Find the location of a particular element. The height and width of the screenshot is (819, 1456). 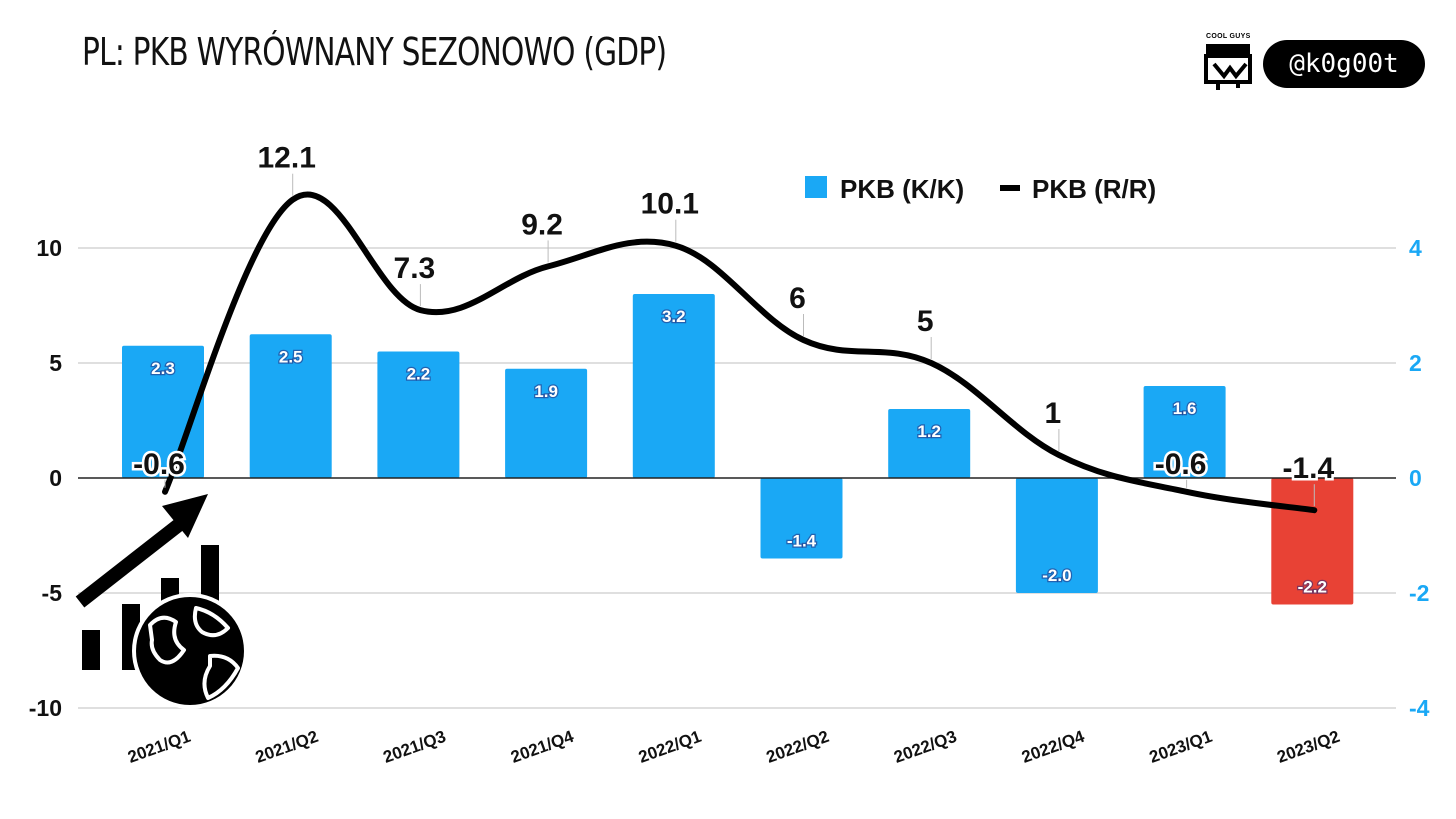

left-axis-tick-label: 0 is located at coordinates (55, 478).